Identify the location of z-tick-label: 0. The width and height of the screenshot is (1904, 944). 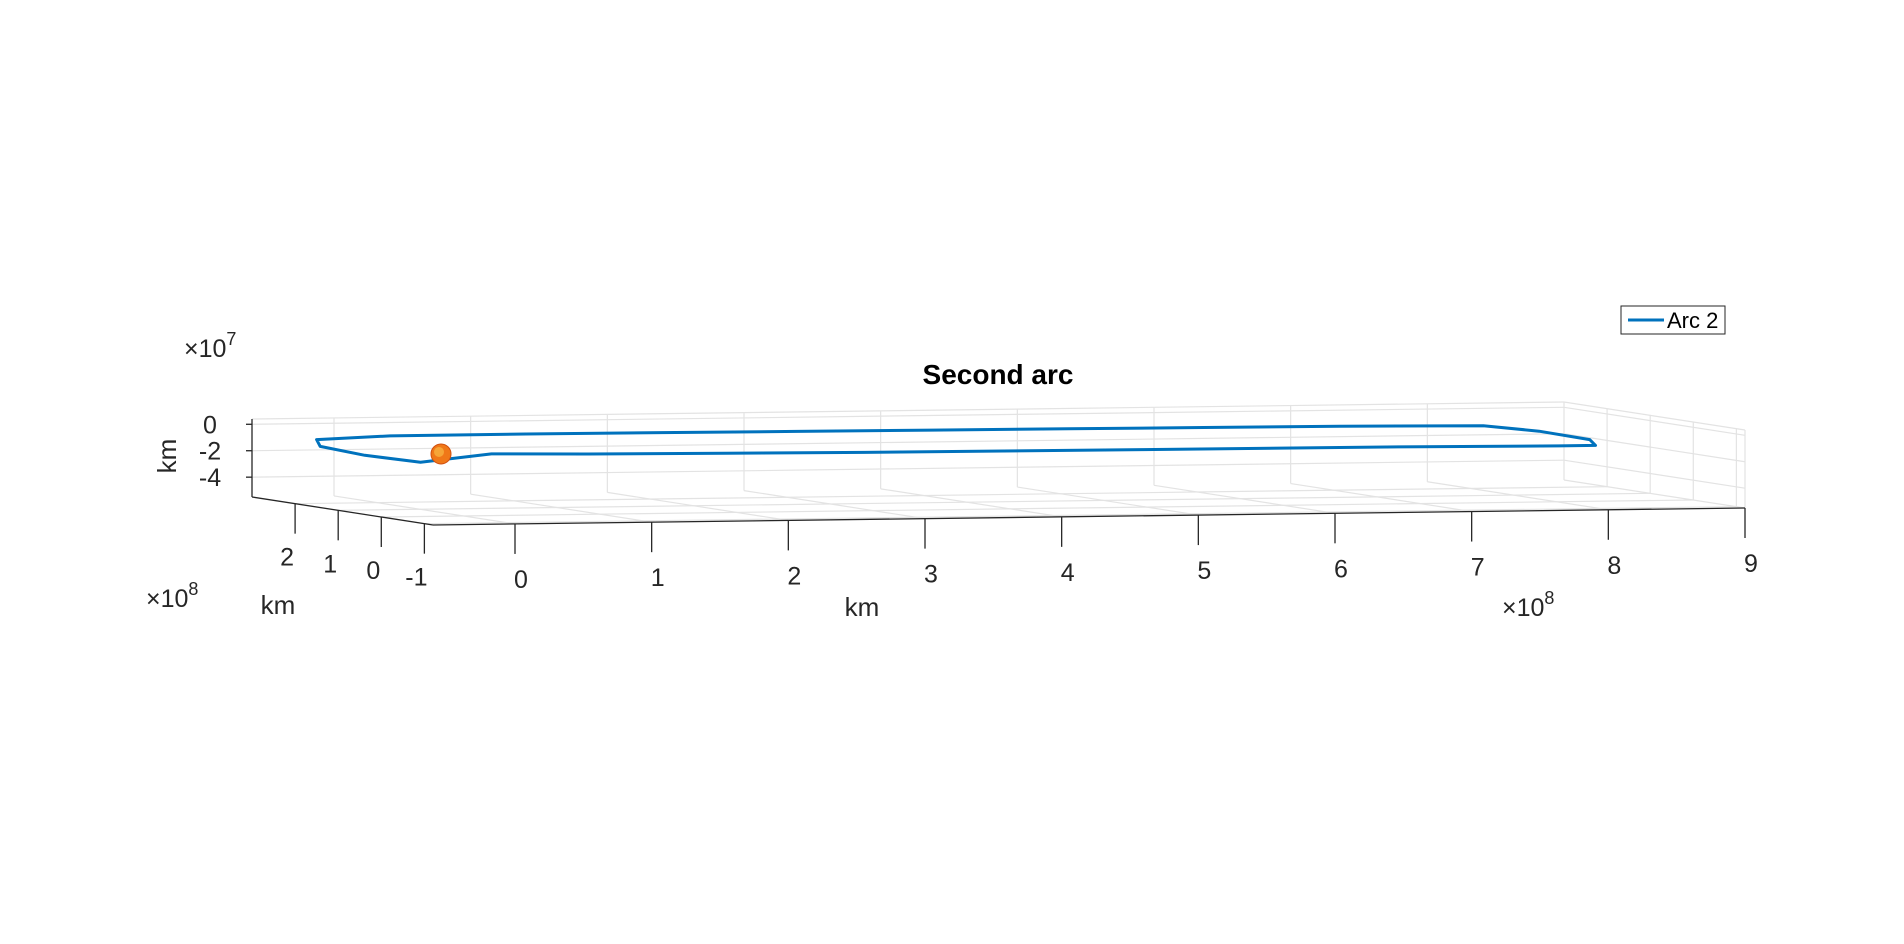
(210, 425).